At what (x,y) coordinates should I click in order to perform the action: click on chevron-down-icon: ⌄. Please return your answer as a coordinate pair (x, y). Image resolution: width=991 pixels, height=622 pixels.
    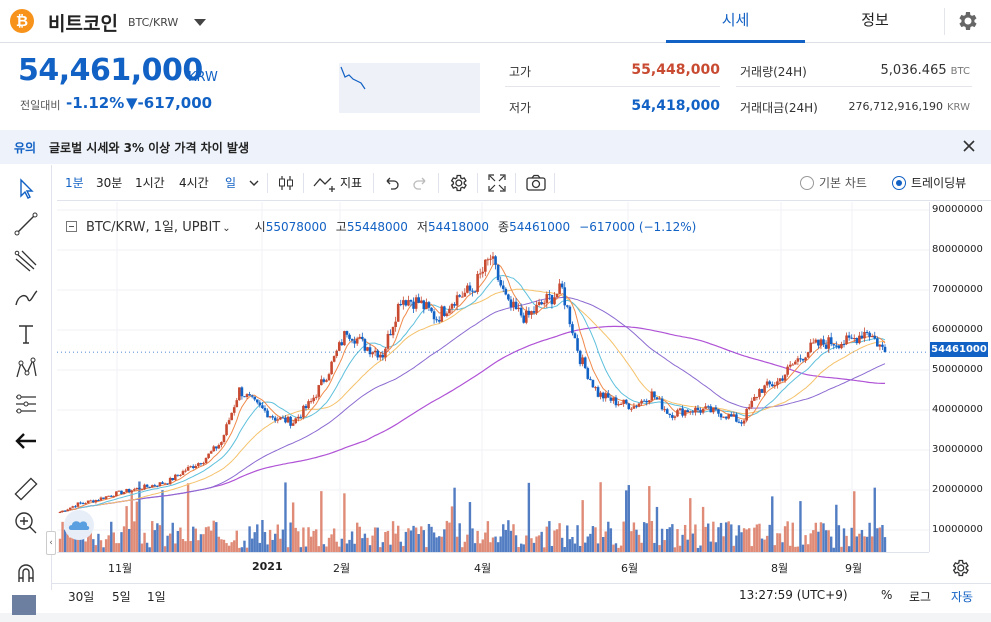
    Looking at the image, I should click on (226, 228).